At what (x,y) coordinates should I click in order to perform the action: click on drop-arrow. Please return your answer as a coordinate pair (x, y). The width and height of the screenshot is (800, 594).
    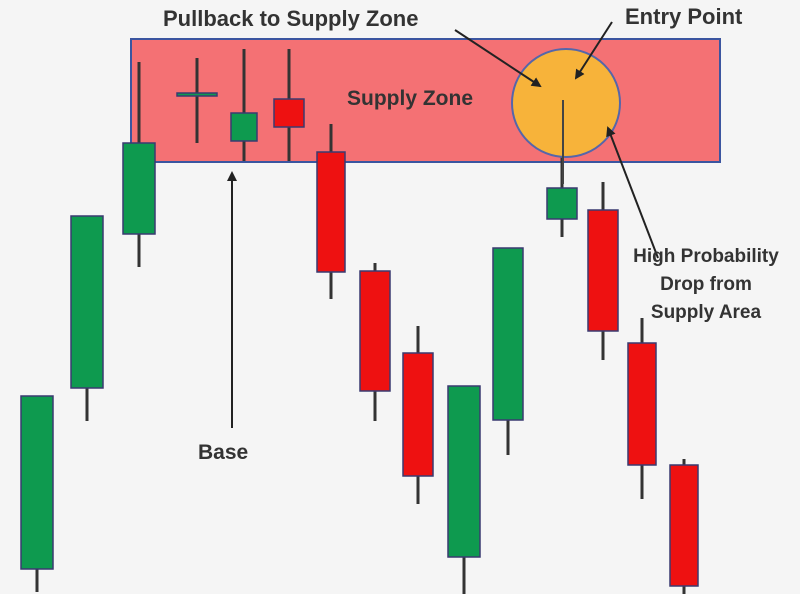
    Looking at the image, I should click on (632, 192).